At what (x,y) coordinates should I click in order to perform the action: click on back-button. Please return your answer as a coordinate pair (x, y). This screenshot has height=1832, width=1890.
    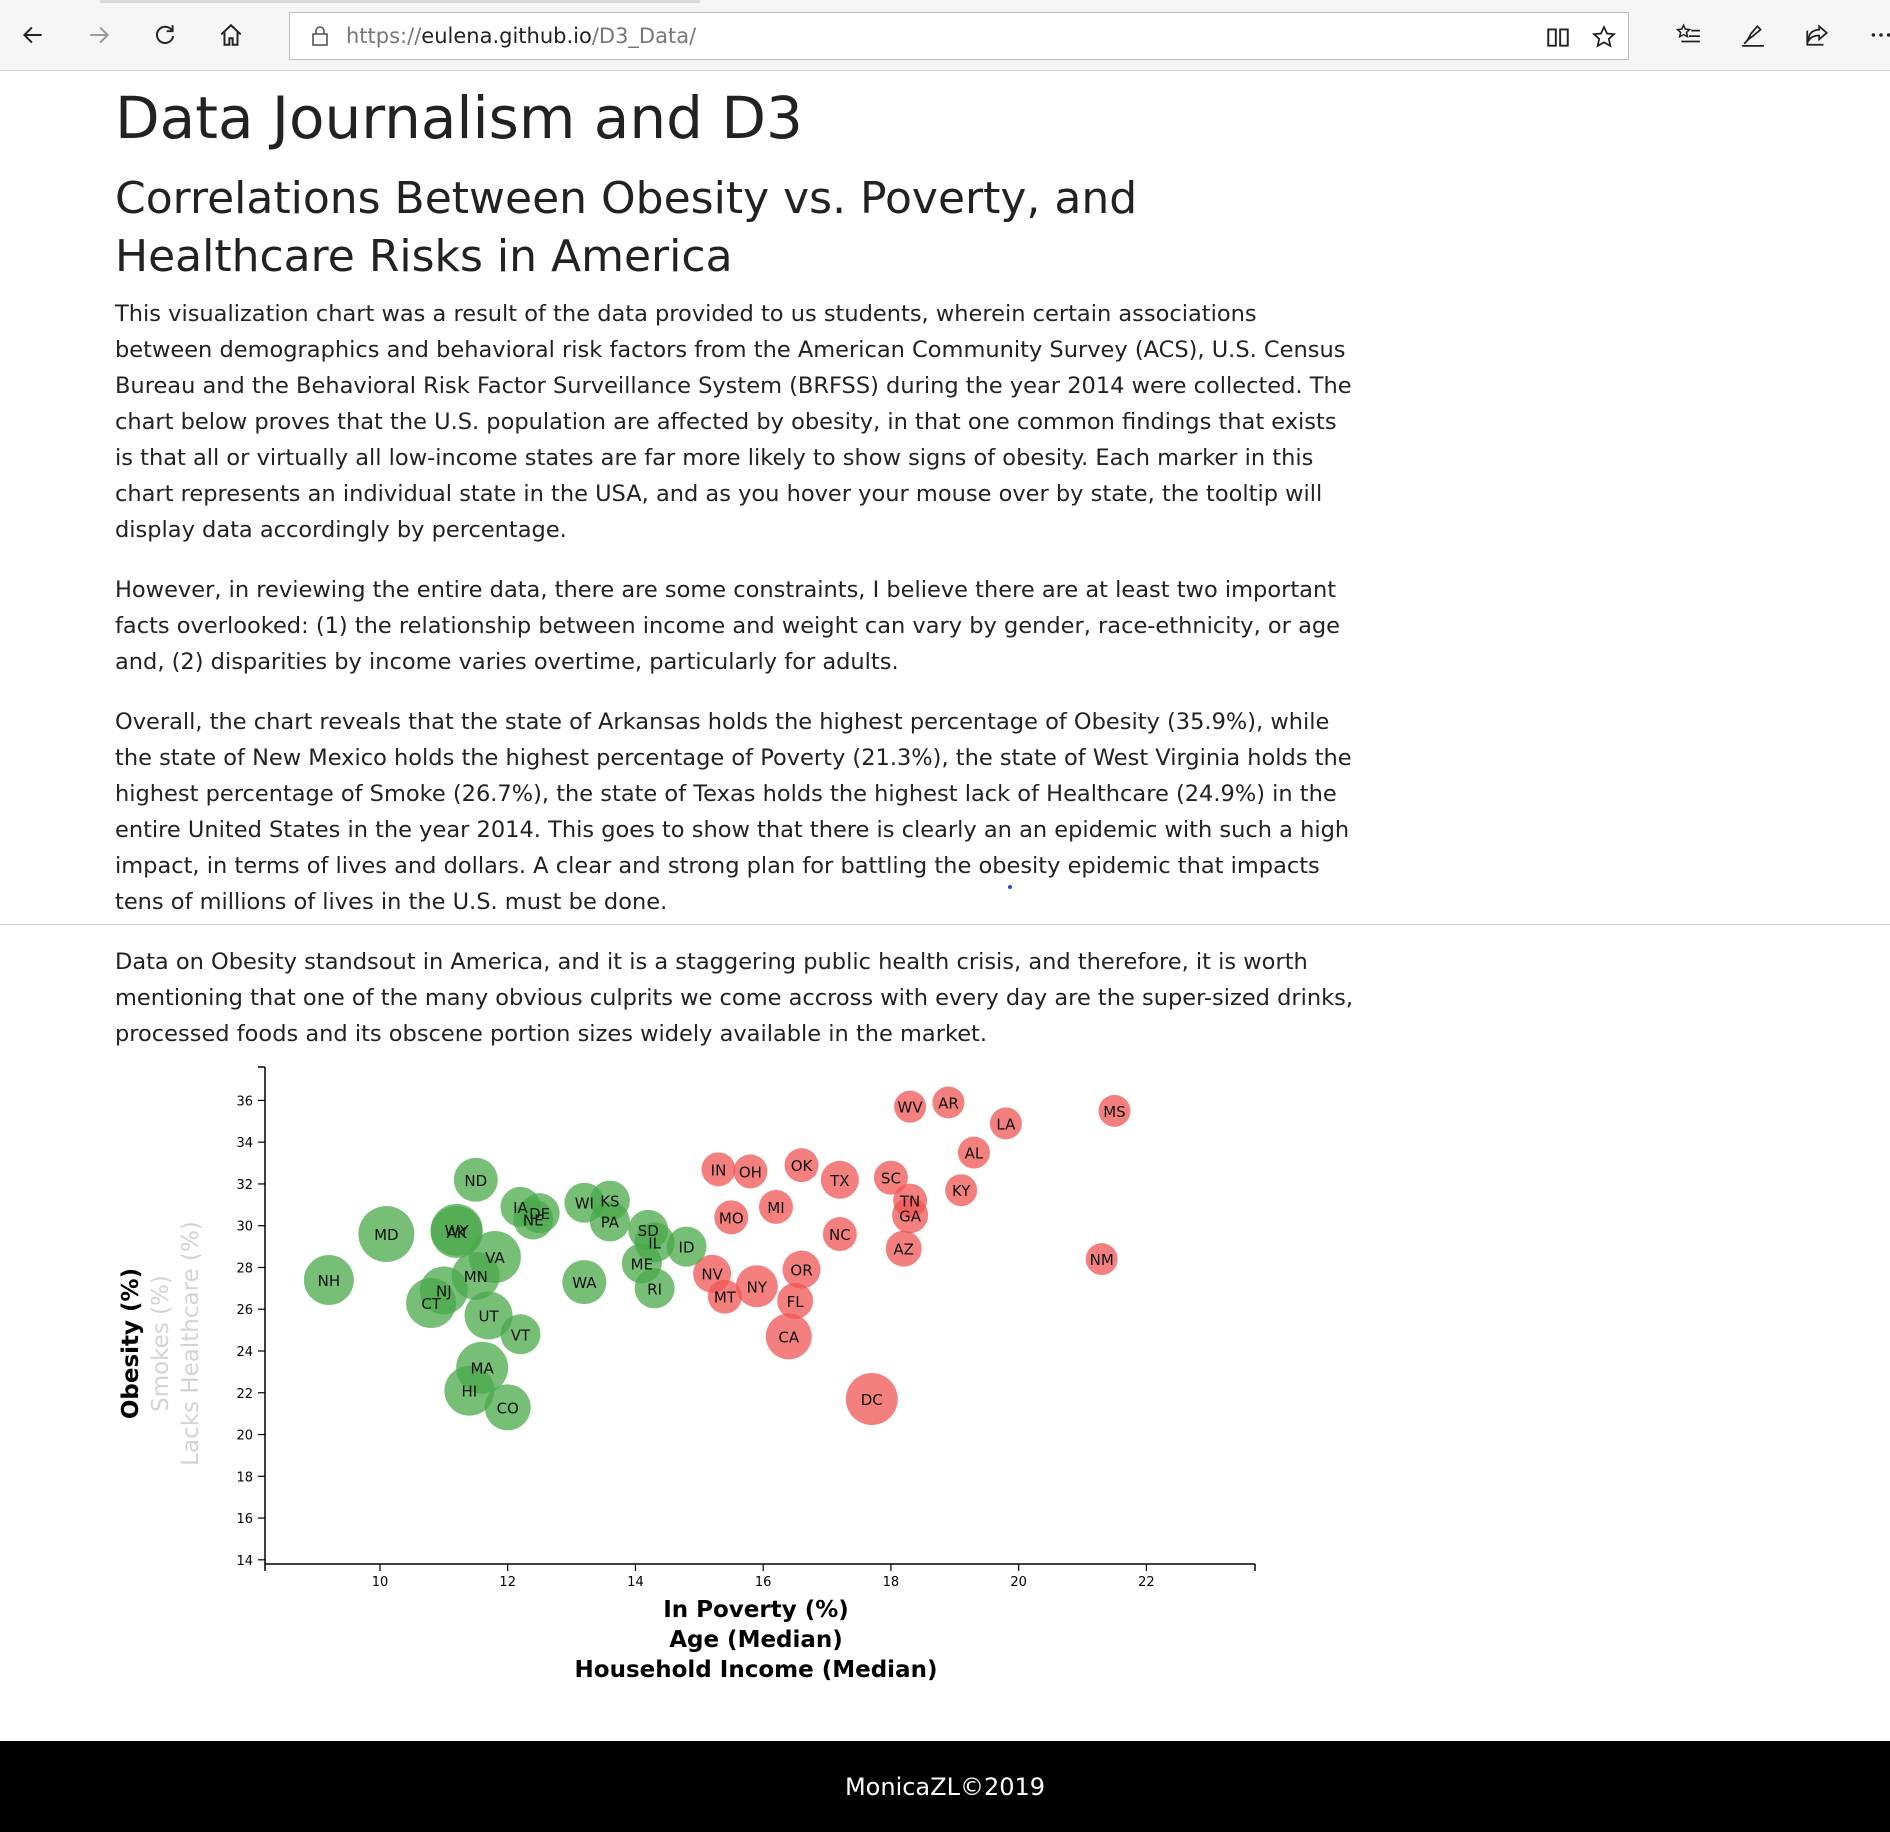
    Looking at the image, I should click on (33, 35).